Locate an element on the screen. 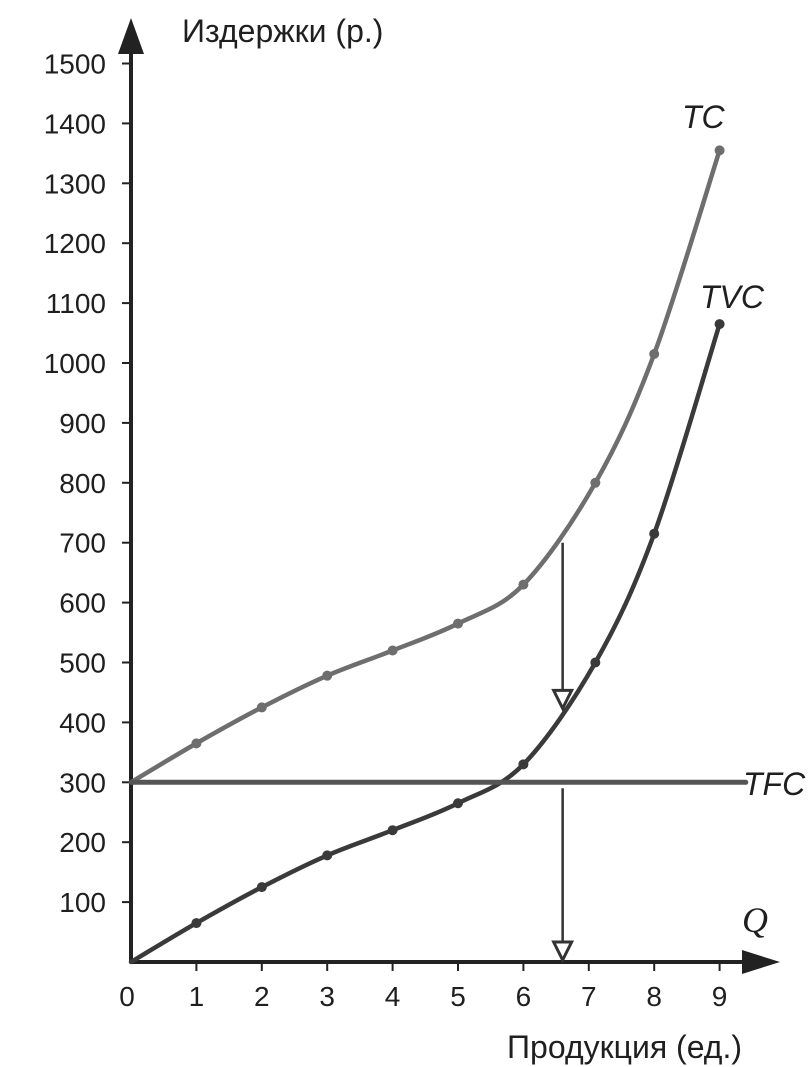 Image resolution: width=811 pixels, height=1067 pixels. x-tick-label: 7 is located at coordinates (589, 996).